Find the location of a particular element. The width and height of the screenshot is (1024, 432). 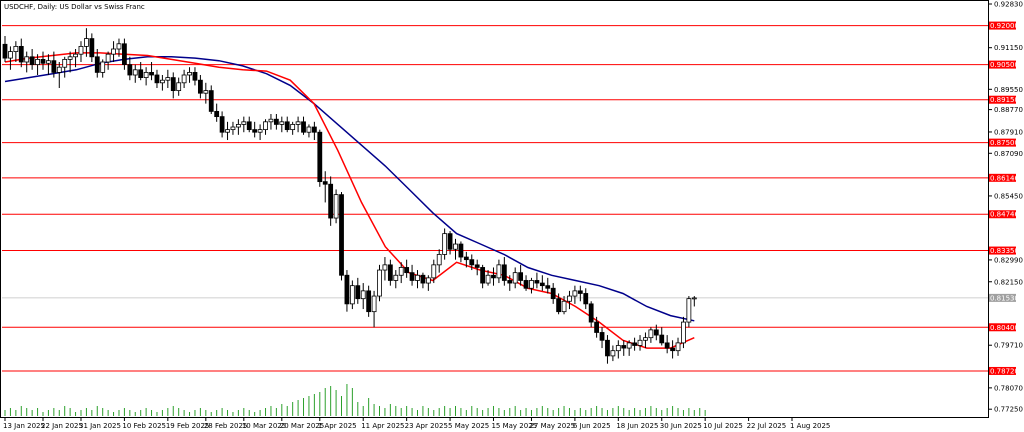

y-tick-label: 0.87910 is located at coordinates (1008, 132).